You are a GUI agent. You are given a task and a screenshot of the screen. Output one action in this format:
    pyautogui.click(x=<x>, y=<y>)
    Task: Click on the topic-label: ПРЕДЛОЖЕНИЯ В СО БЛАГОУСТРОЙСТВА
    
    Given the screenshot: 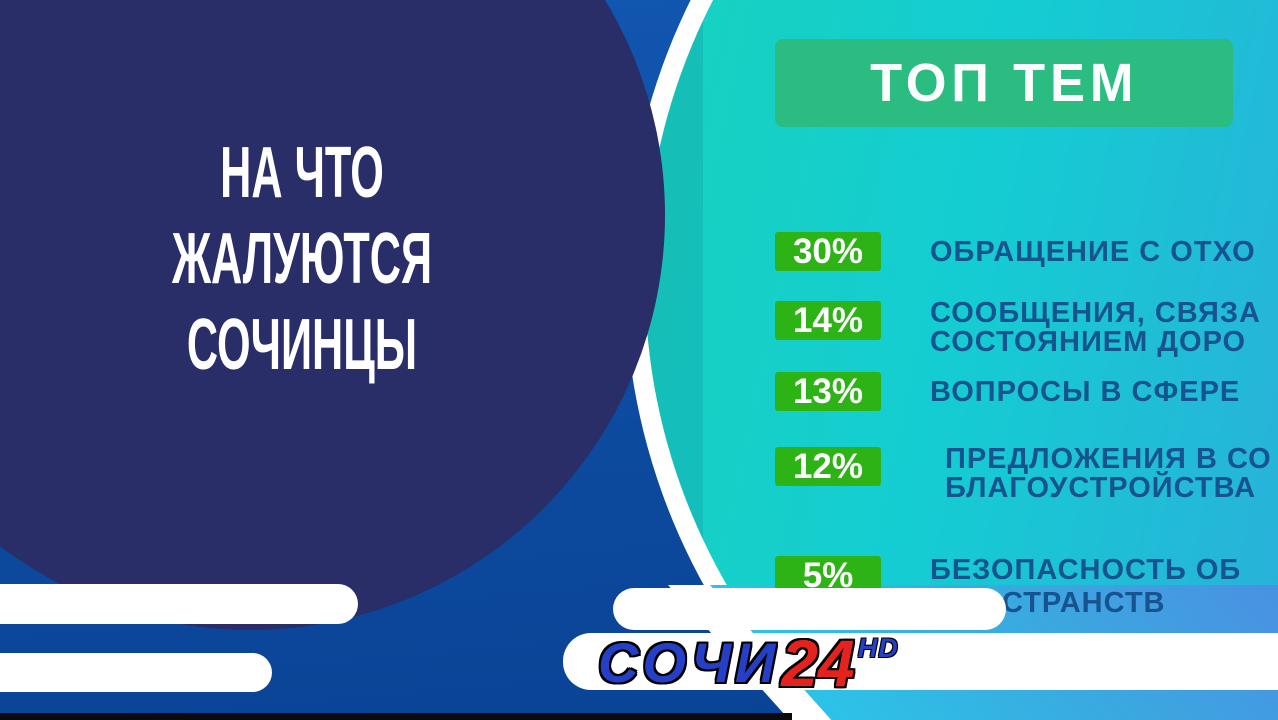 What is the action you would take?
    pyautogui.click(x=1108, y=473)
    